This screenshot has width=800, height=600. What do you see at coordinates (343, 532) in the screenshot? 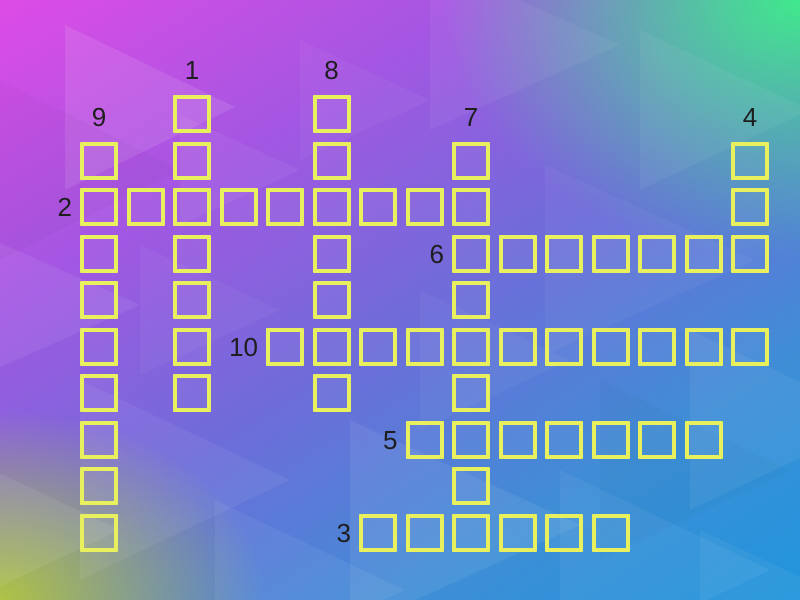
I see `clue-number-label: 3` at bounding box center [343, 532].